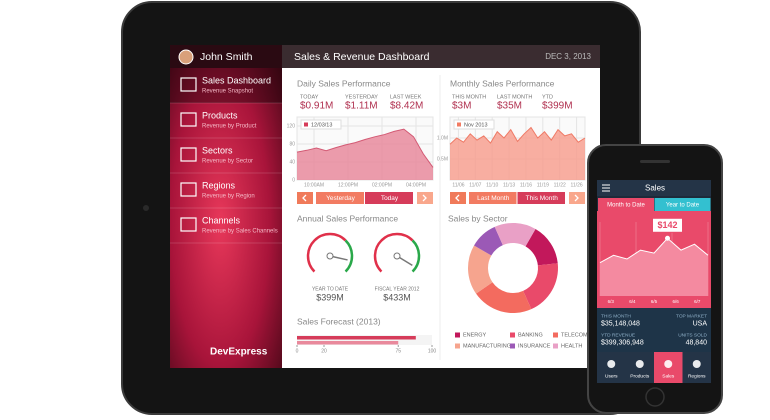  What do you see at coordinates (330, 256) in the screenshot?
I see `gauge-hub` at bounding box center [330, 256].